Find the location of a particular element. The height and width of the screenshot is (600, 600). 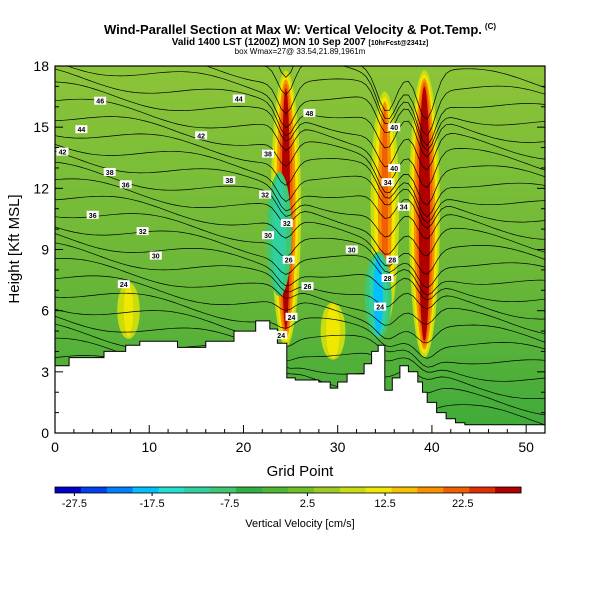

contour-label-22: 28 is located at coordinates (387, 278).